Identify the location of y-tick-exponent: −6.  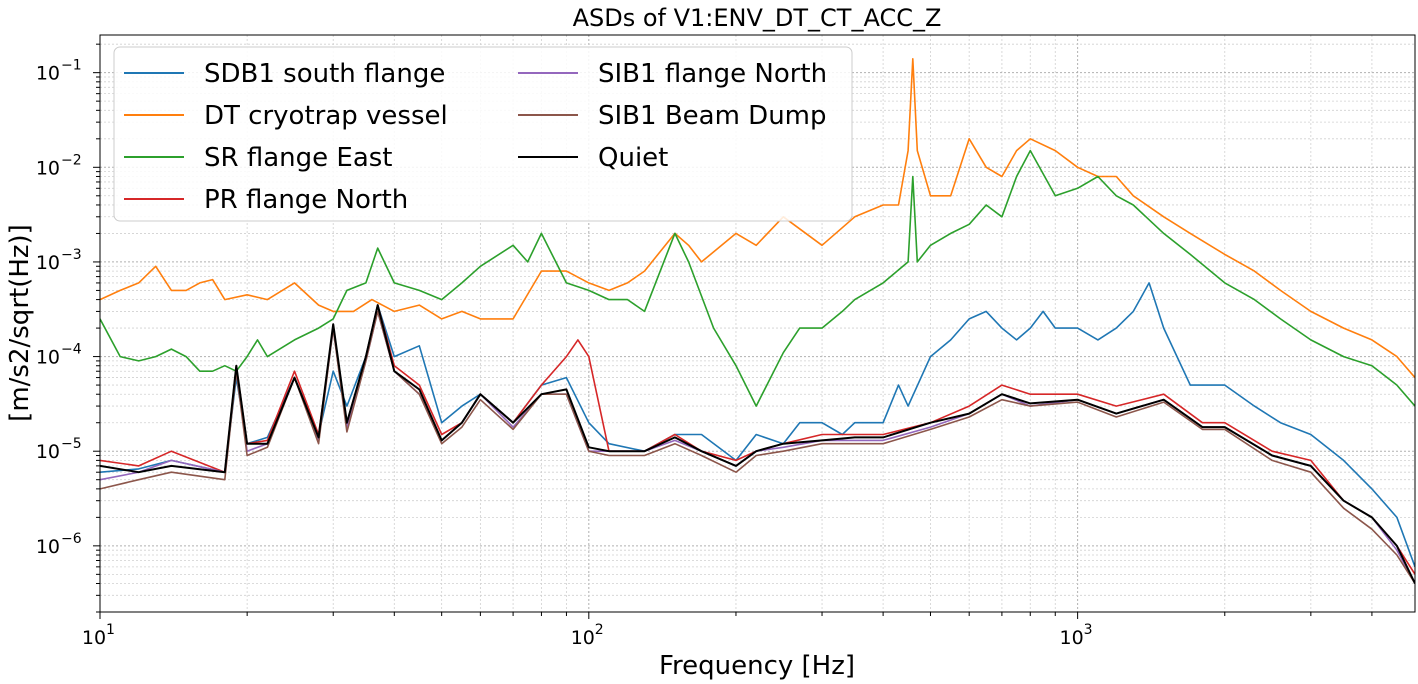
(71, 539).